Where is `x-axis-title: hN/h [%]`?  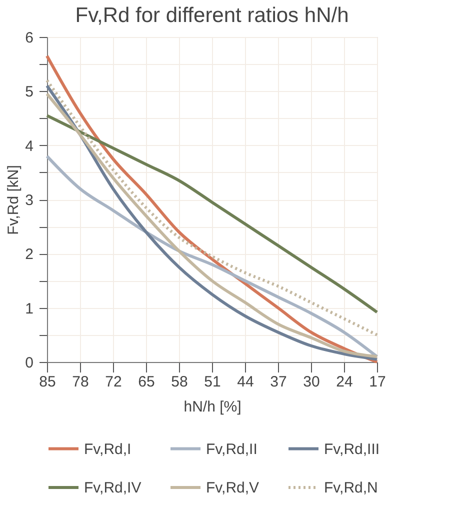
x-axis-title: hN/h [%] is located at coordinates (213, 407).